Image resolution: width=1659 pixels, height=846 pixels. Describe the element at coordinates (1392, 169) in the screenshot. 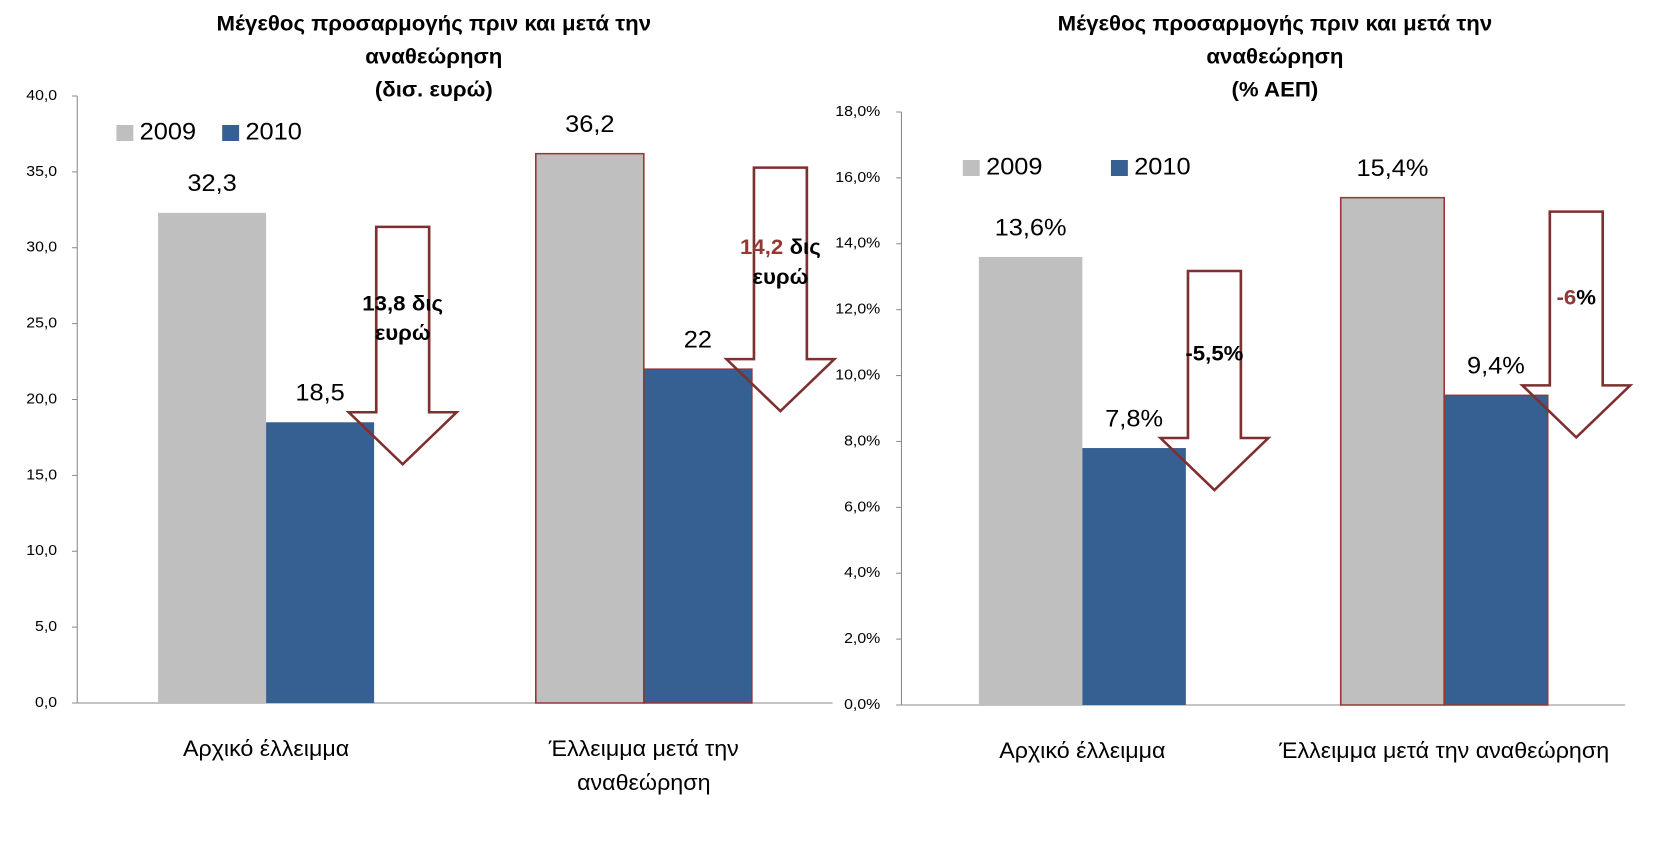

I see `value-label: 15,4%` at that location.